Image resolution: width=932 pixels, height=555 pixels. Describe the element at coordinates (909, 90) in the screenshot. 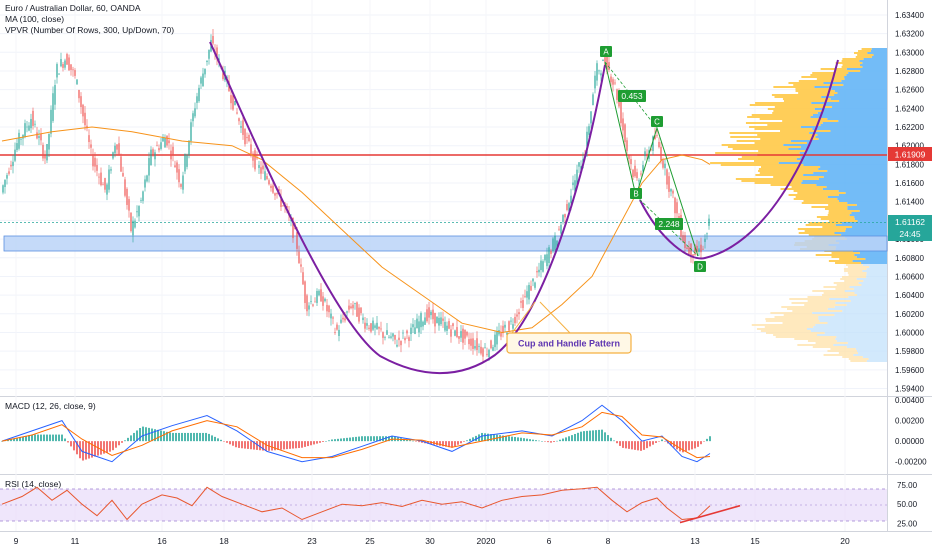

I see `price-tick-label: 1.62600` at that location.